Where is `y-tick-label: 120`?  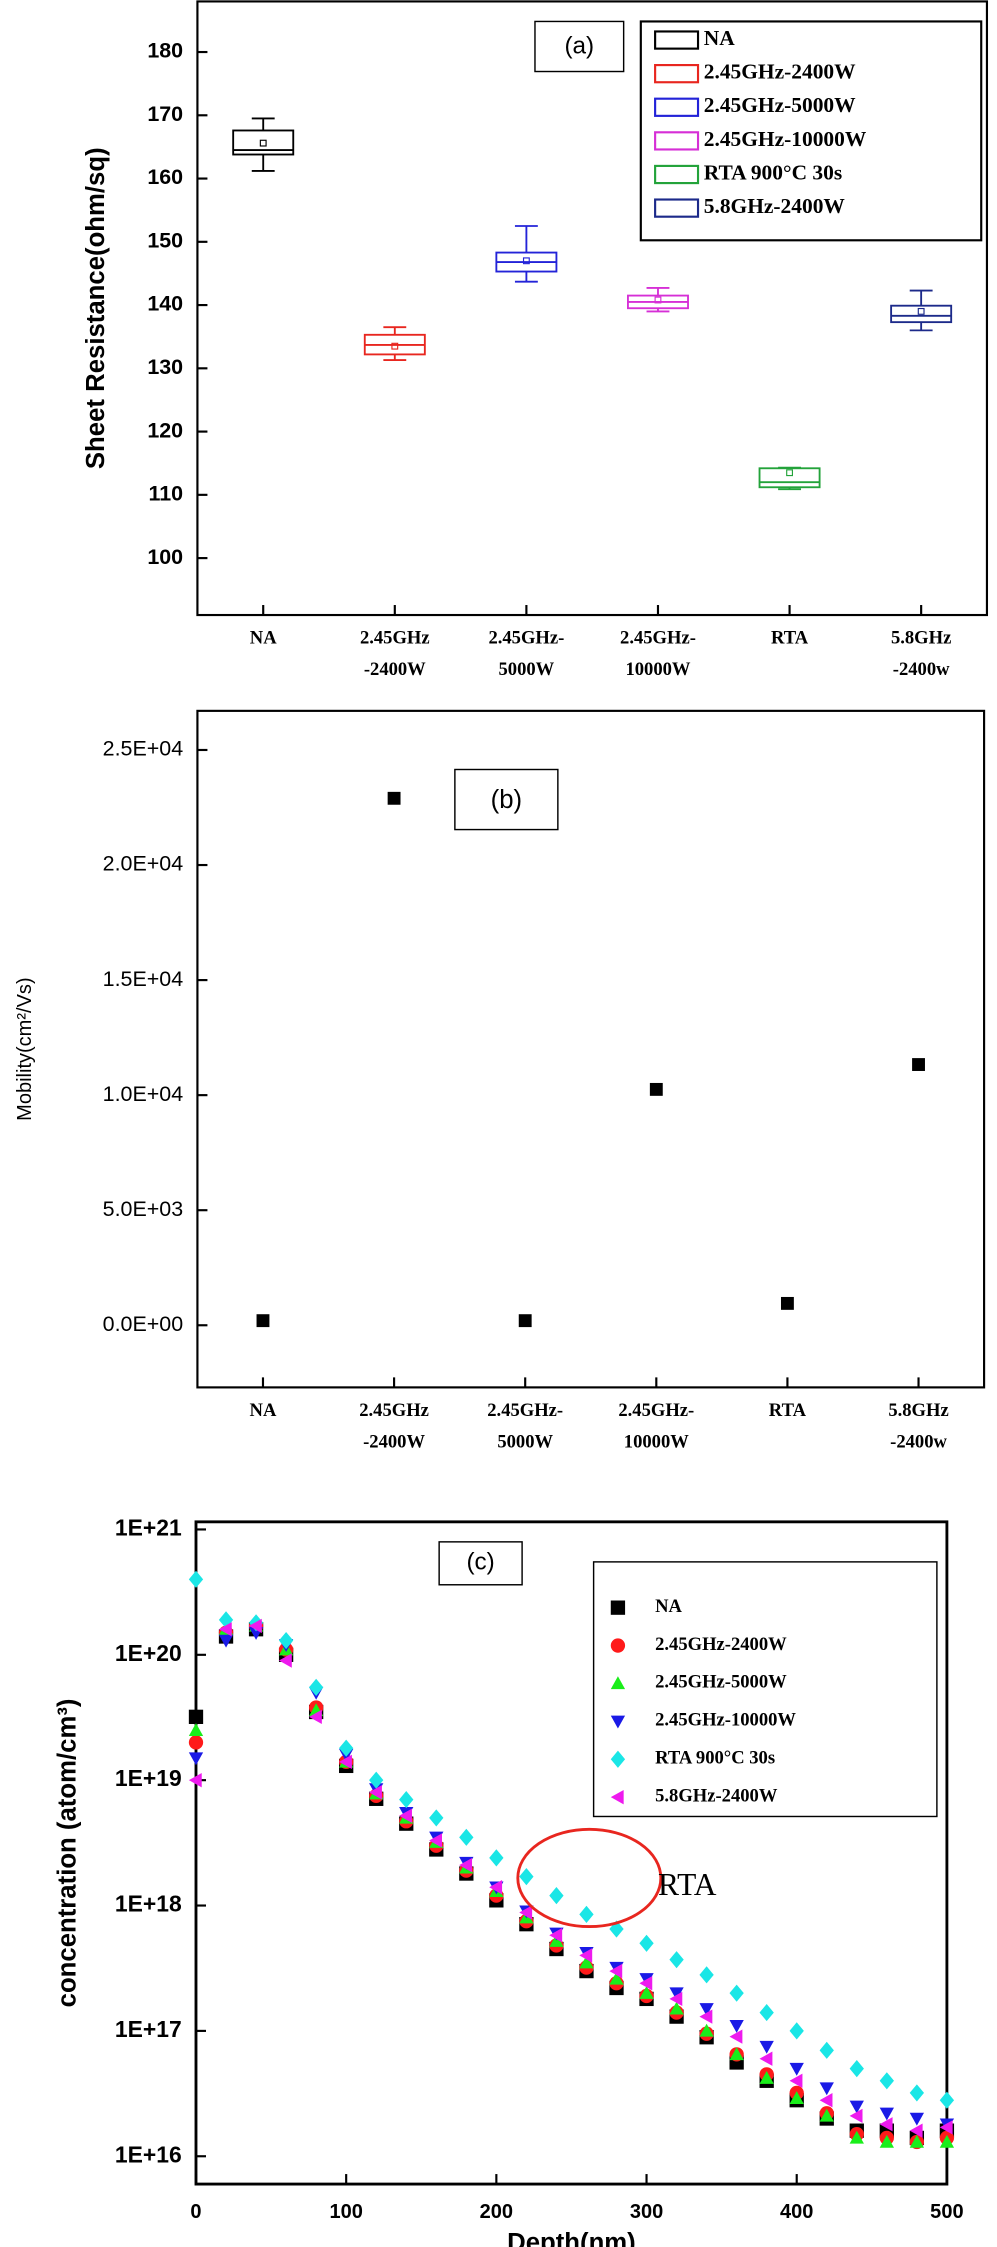 y-tick-label: 120 is located at coordinates (165, 430).